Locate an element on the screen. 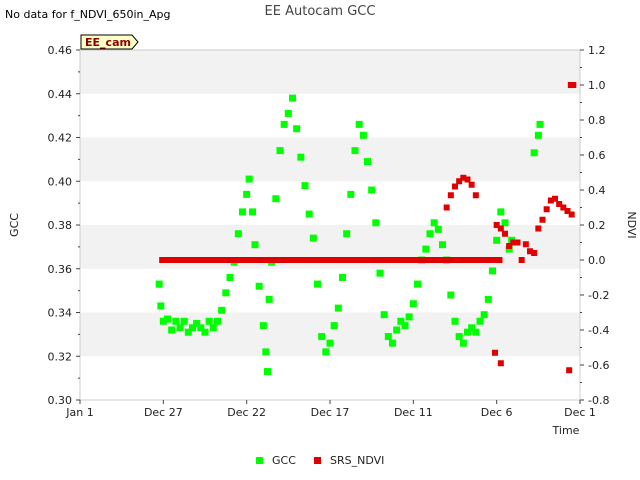 The height and width of the screenshot is (480, 640). legend-label-ndvi: SRS_NDVI is located at coordinates (357, 460).